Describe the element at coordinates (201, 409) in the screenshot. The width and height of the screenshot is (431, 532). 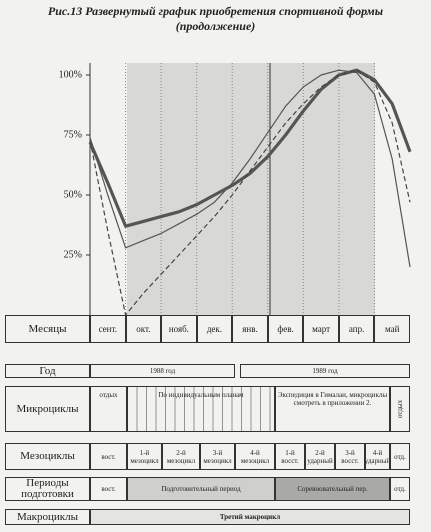
I see `table-cell: По индивидуальным планам` at that location.